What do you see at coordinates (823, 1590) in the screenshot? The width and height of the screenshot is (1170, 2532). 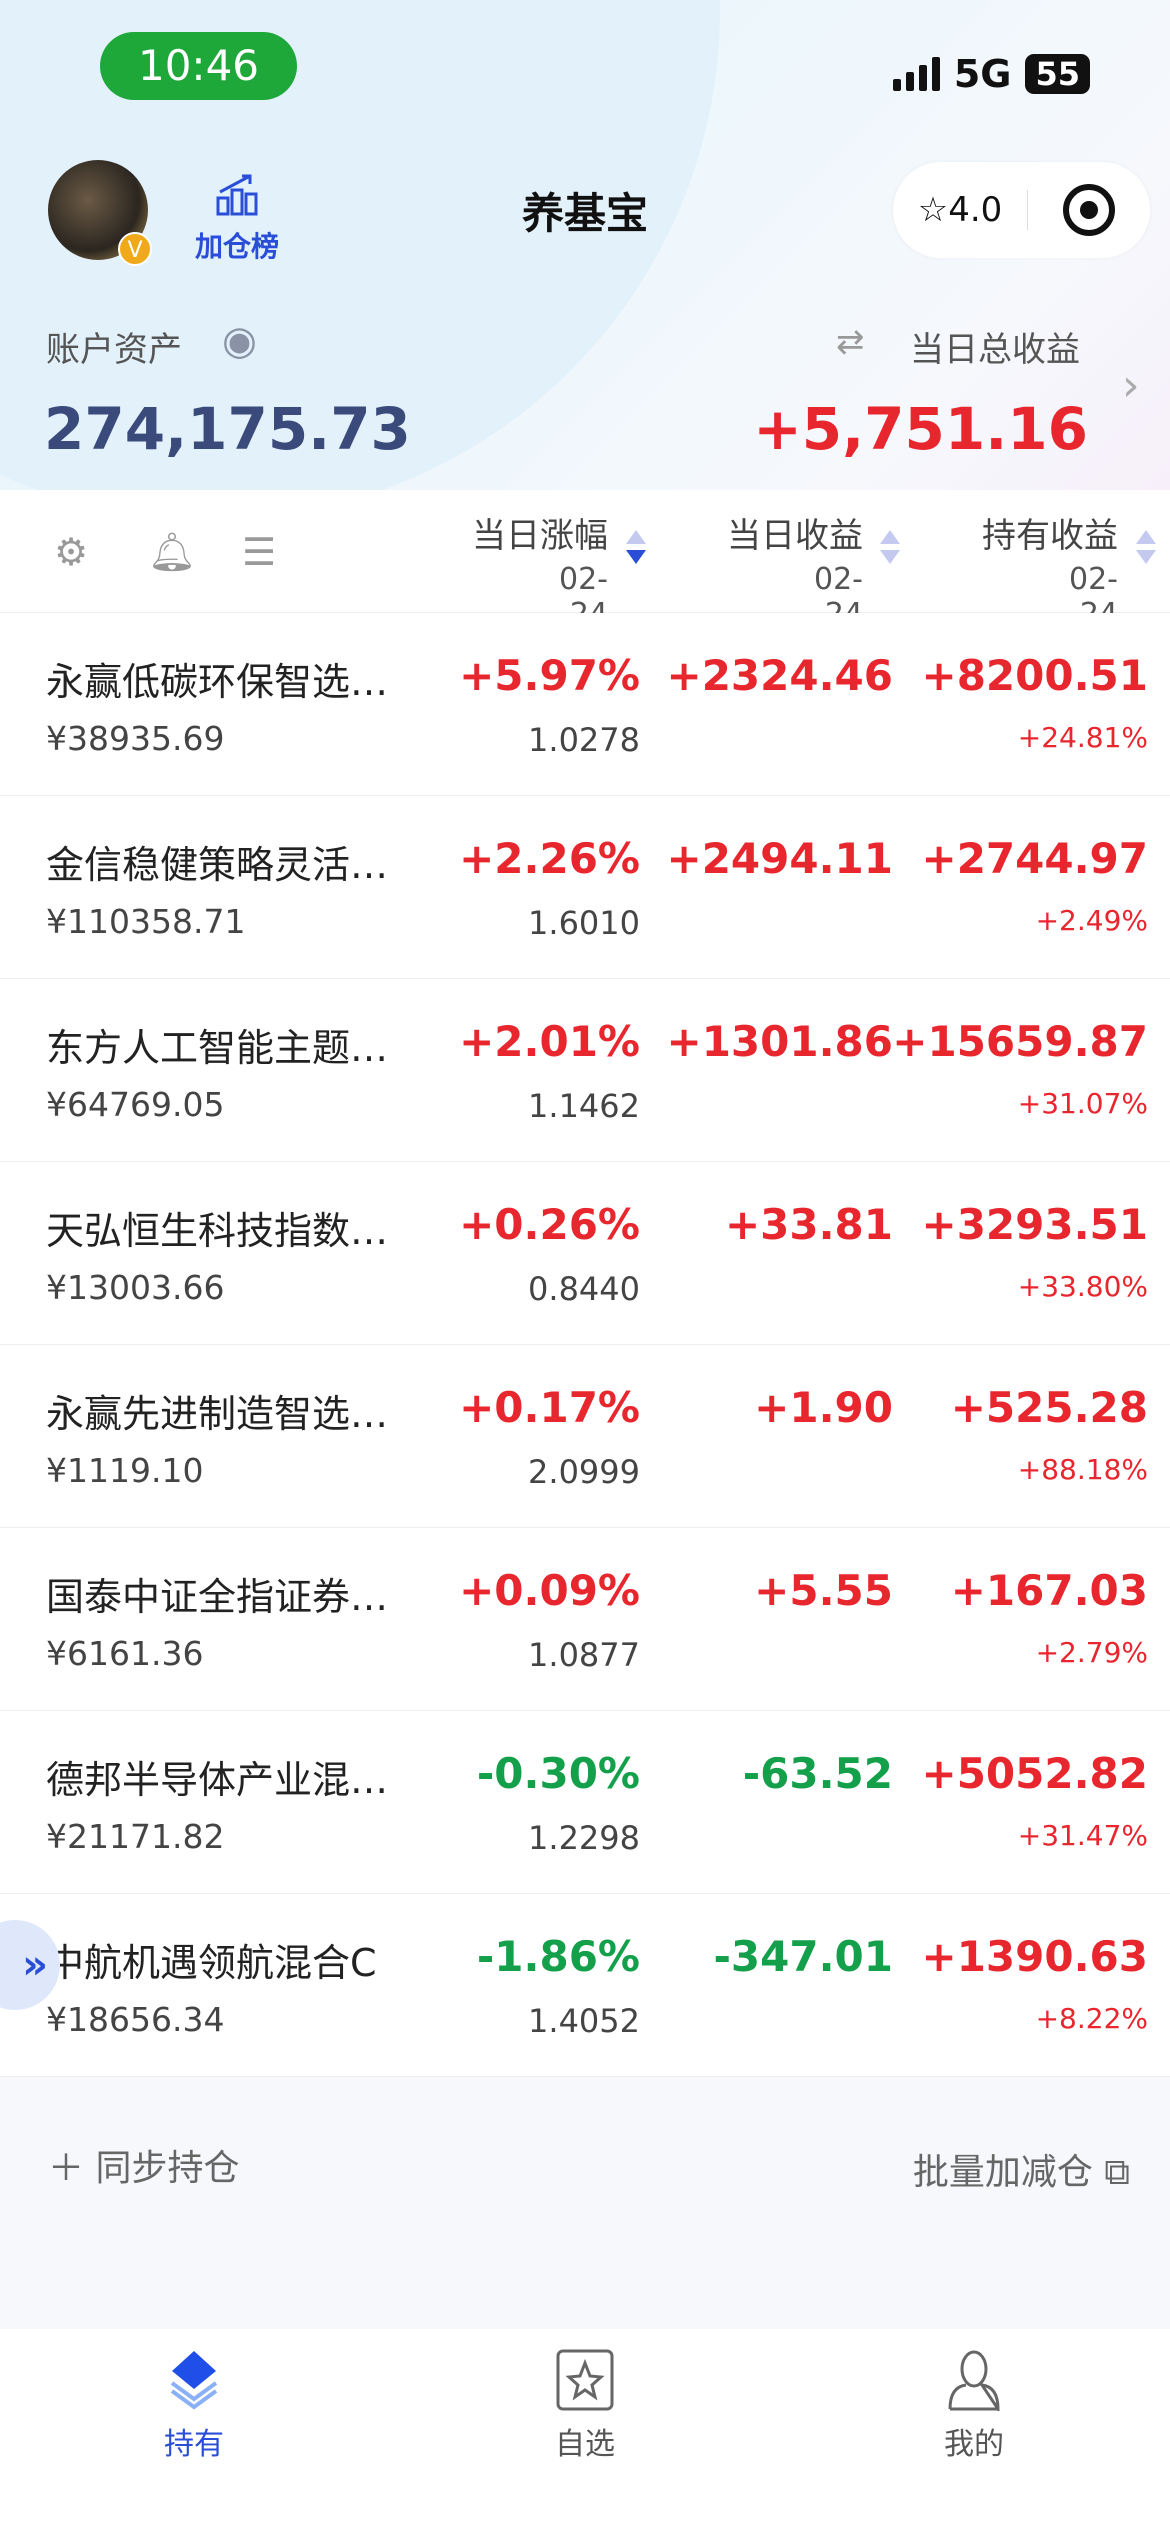 I see `daily-profit: +5.55` at bounding box center [823, 1590].